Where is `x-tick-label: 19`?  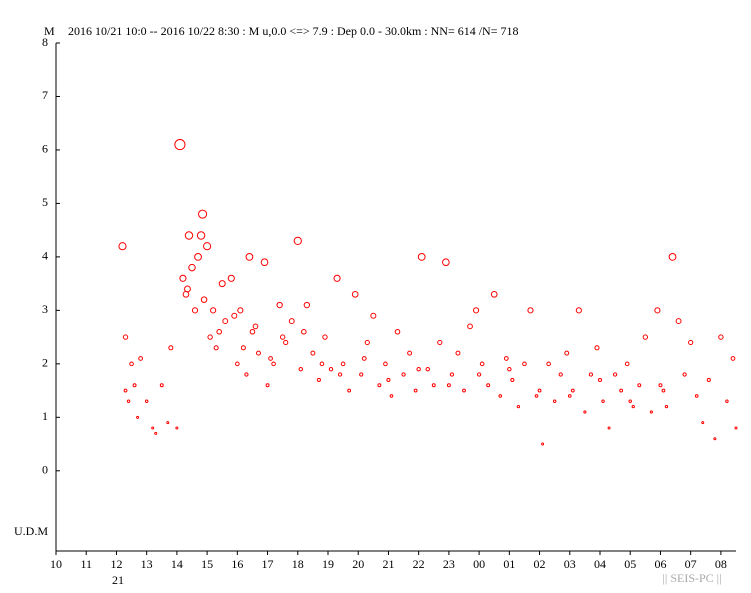 x-tick-label: 19 is located at coordinates (328, 564).